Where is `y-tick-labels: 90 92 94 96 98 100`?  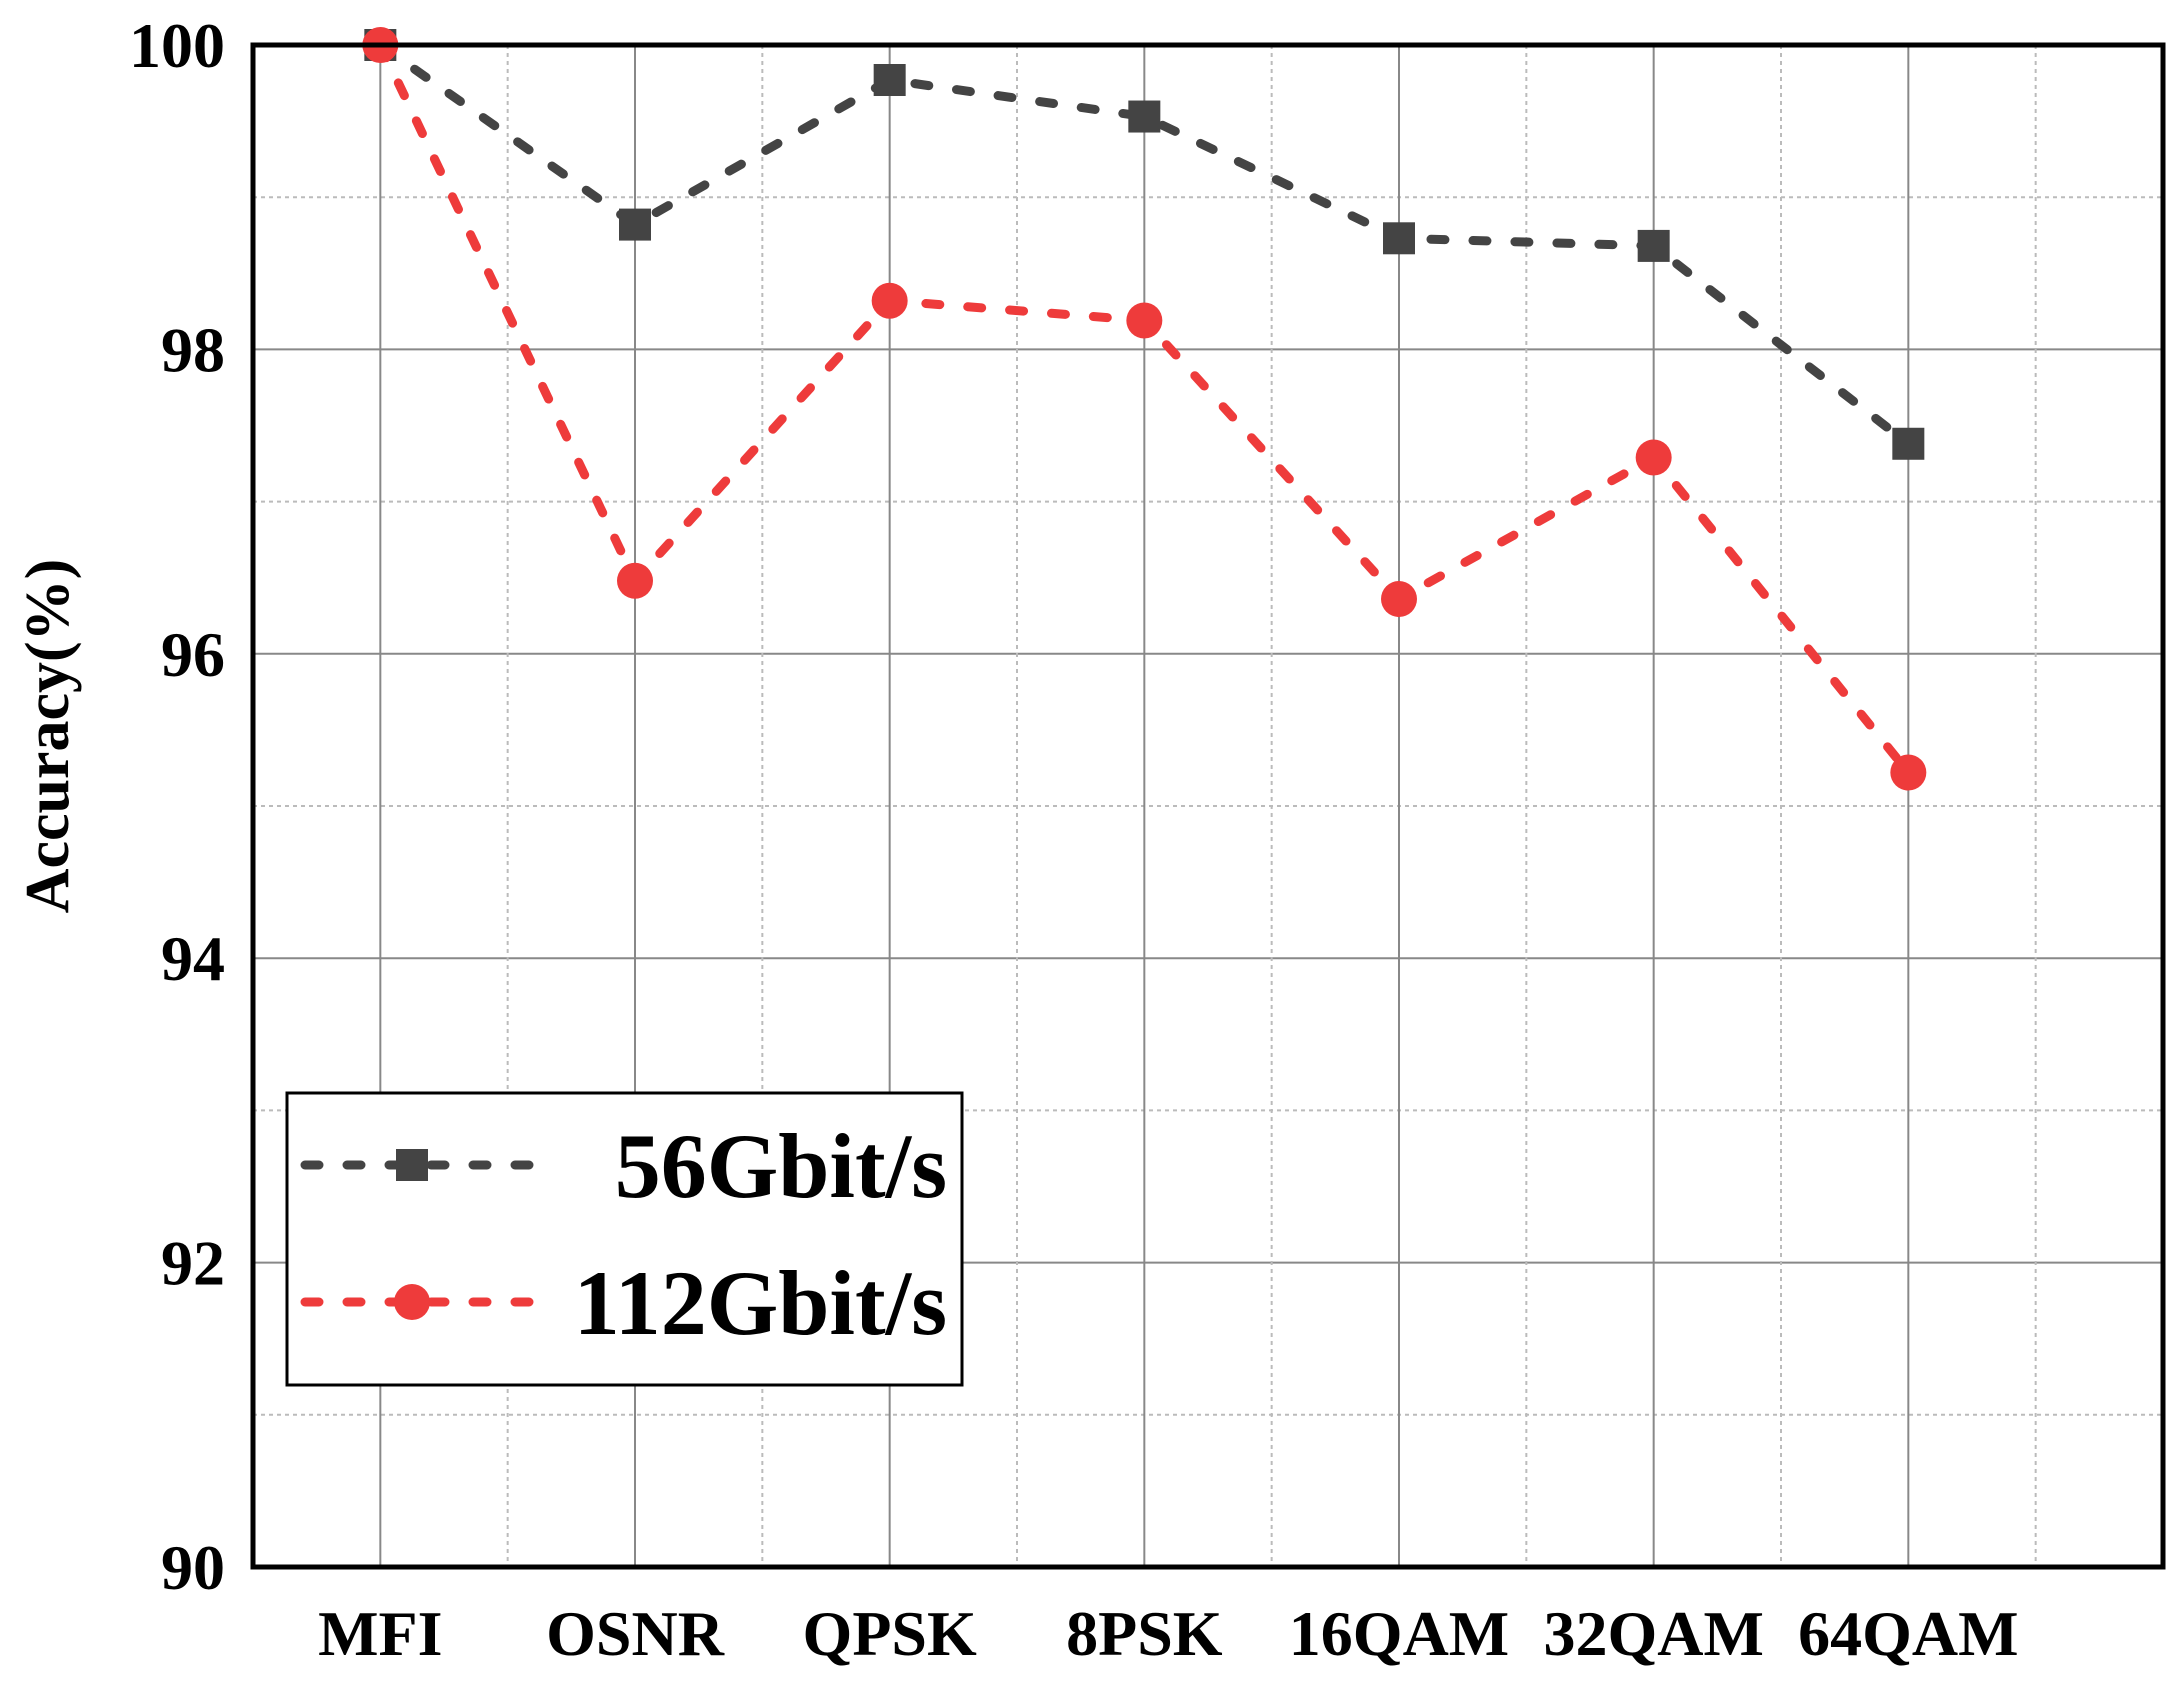 y-tick-labels: 90 92 94 96 98 100 is located at coordinates (177, 806).